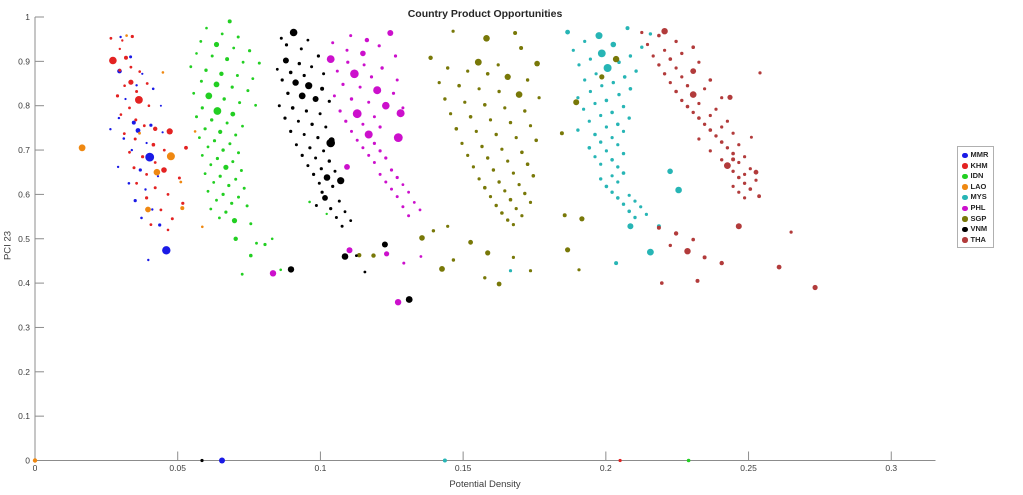  What do you see at coordinates (979, 165) in the screenshot?
I see `legend-label: KHM` at bounding box center [979, 165].